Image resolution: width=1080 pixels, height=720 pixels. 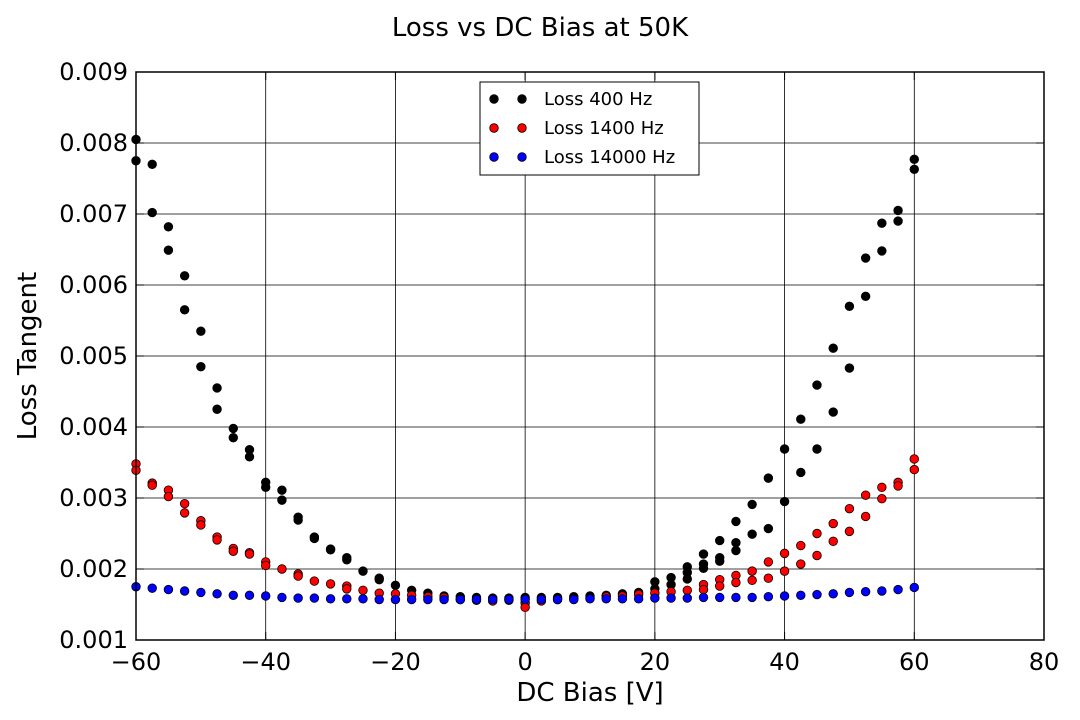 I want to click on y-tick-label: 0.009, so click(x=93, y=72).